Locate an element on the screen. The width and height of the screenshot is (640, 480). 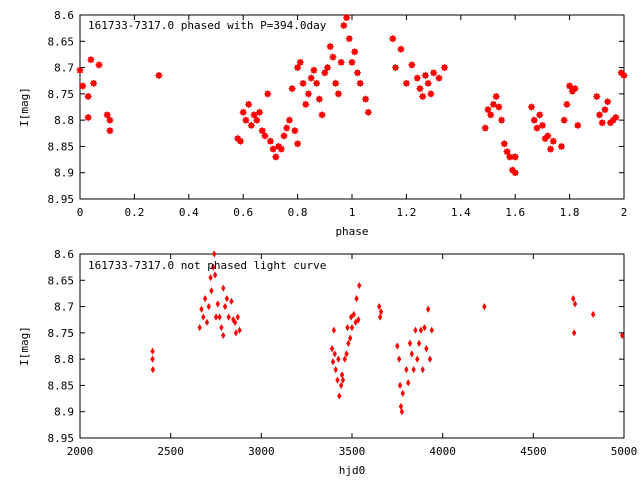
y-tick-label: 8.95 is located at coordinates (61, 438).